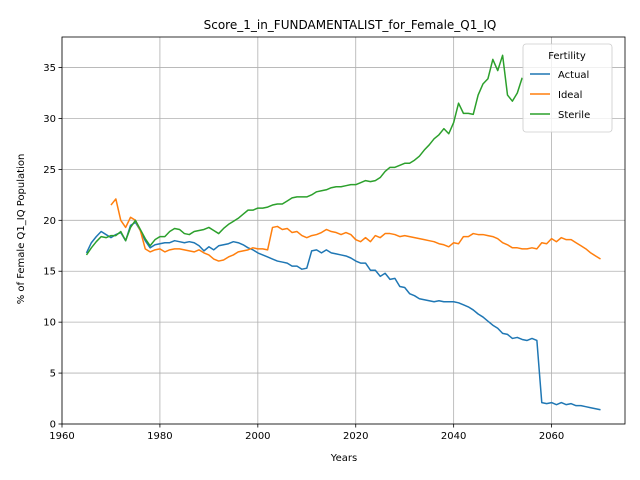  Describe the element at coordinates (570, 95) in the screenshot. I see `legend-label-ideal: Ideal` at that location.